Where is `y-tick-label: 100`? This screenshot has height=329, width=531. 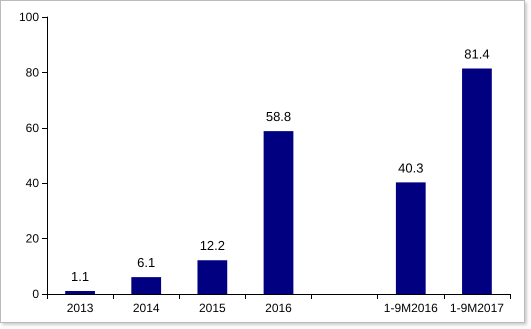
y-tick-label: 100 is located at coordinates (29, 17).